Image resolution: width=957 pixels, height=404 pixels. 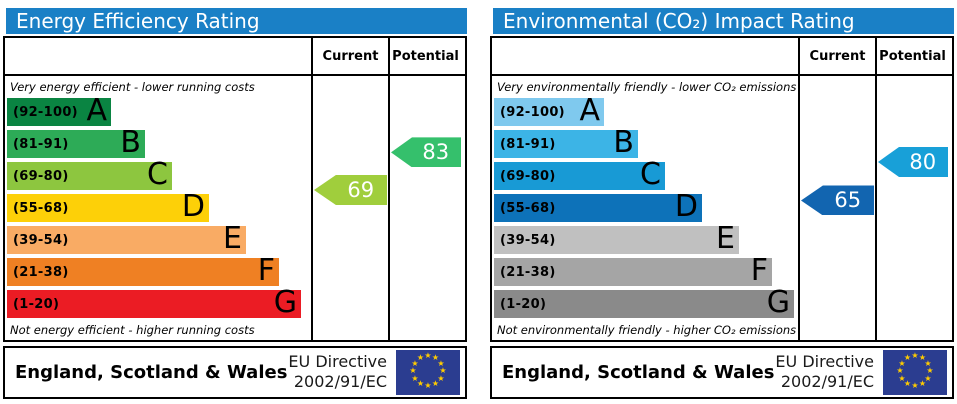 What do you see at coordinates (848, 200) in the screenshot?
I see `current-rating-value: 65` at bounding box center [848, 200].